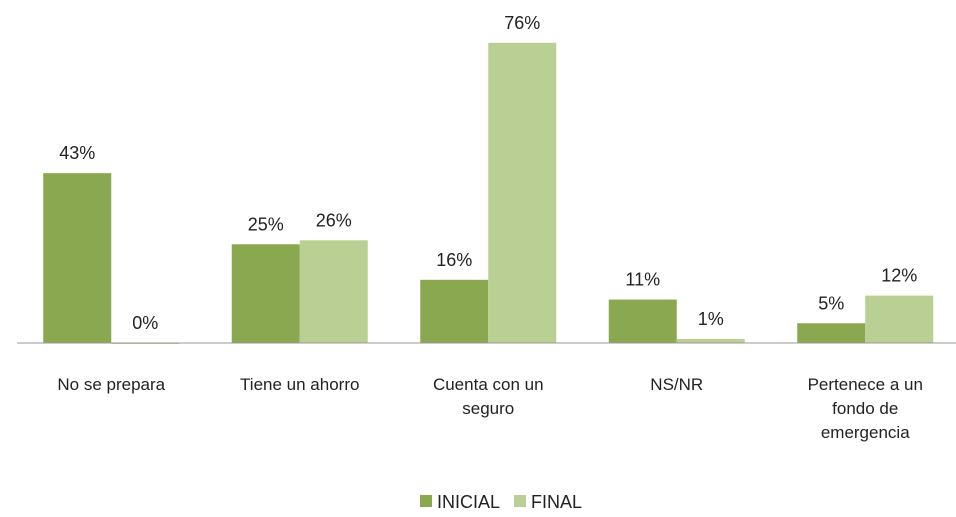  I want to click on legend-label: FINAL, so click(556, 502).